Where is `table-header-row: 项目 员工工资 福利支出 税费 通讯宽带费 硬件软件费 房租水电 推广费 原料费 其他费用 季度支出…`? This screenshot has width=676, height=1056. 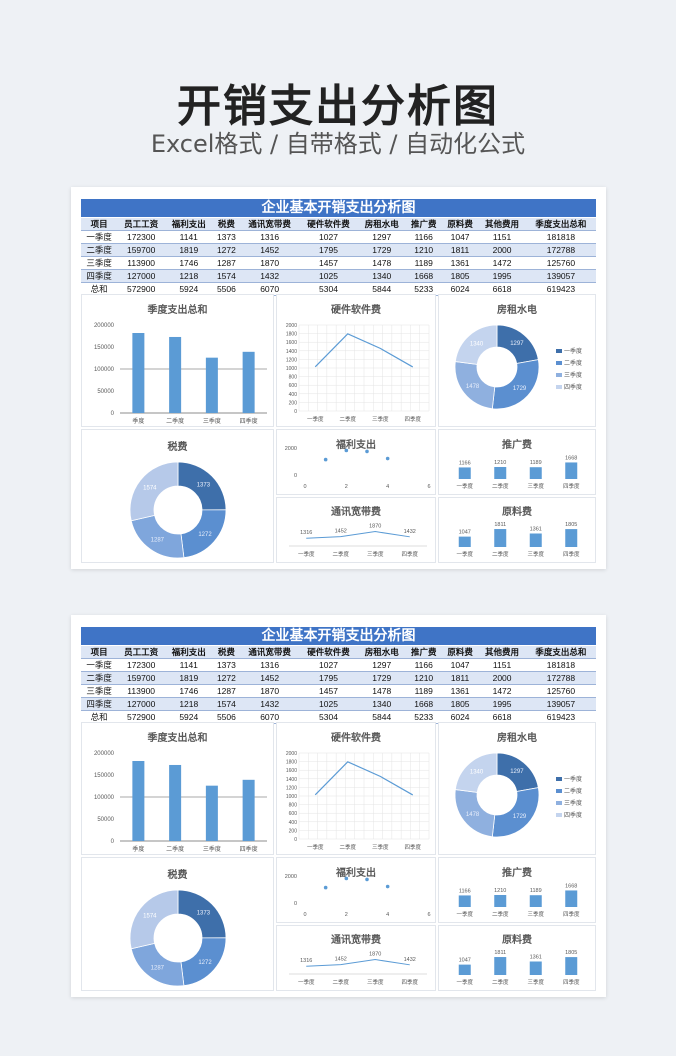
table-header-row: 项目 员工工资 福利支出 税费 通讯宽带费 硬件软件费 房租水电 推广费 原料费 其他费用 季度支出… is located at coordinates (338, 224).